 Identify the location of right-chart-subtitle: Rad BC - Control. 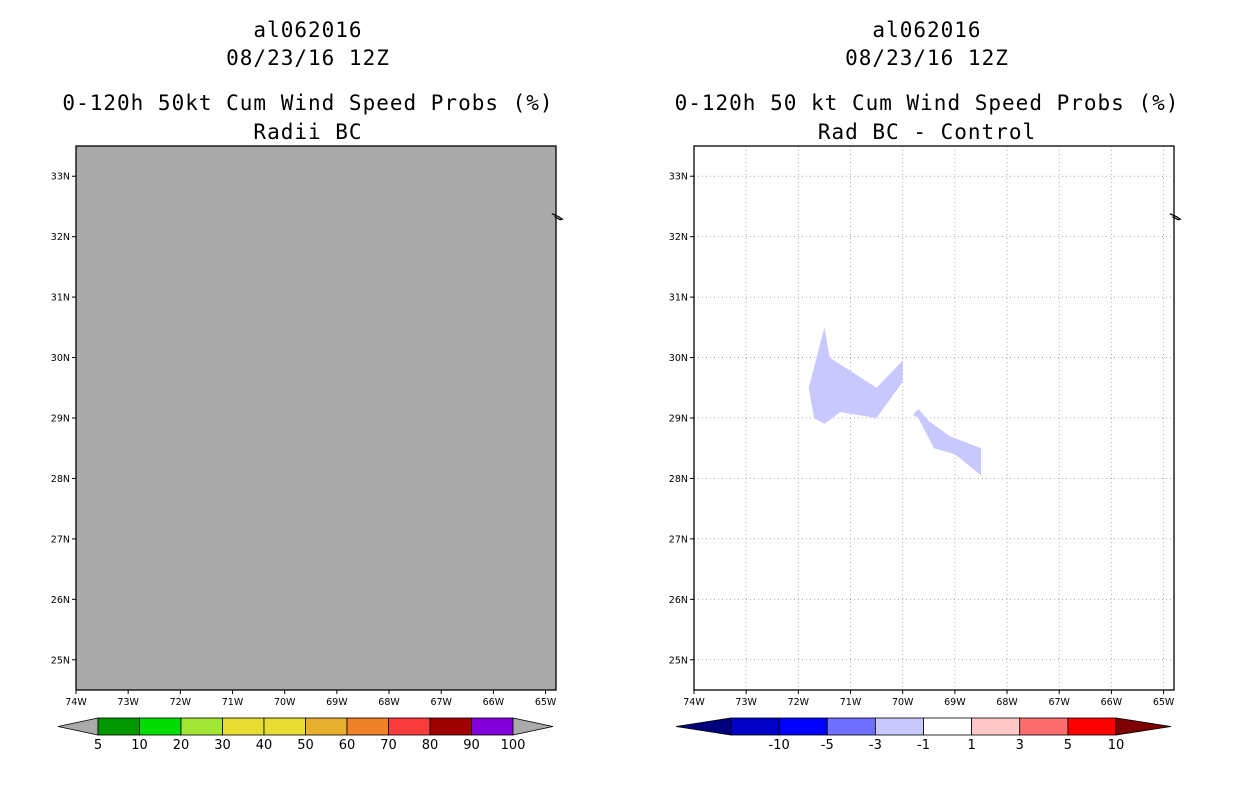
(927, 132).